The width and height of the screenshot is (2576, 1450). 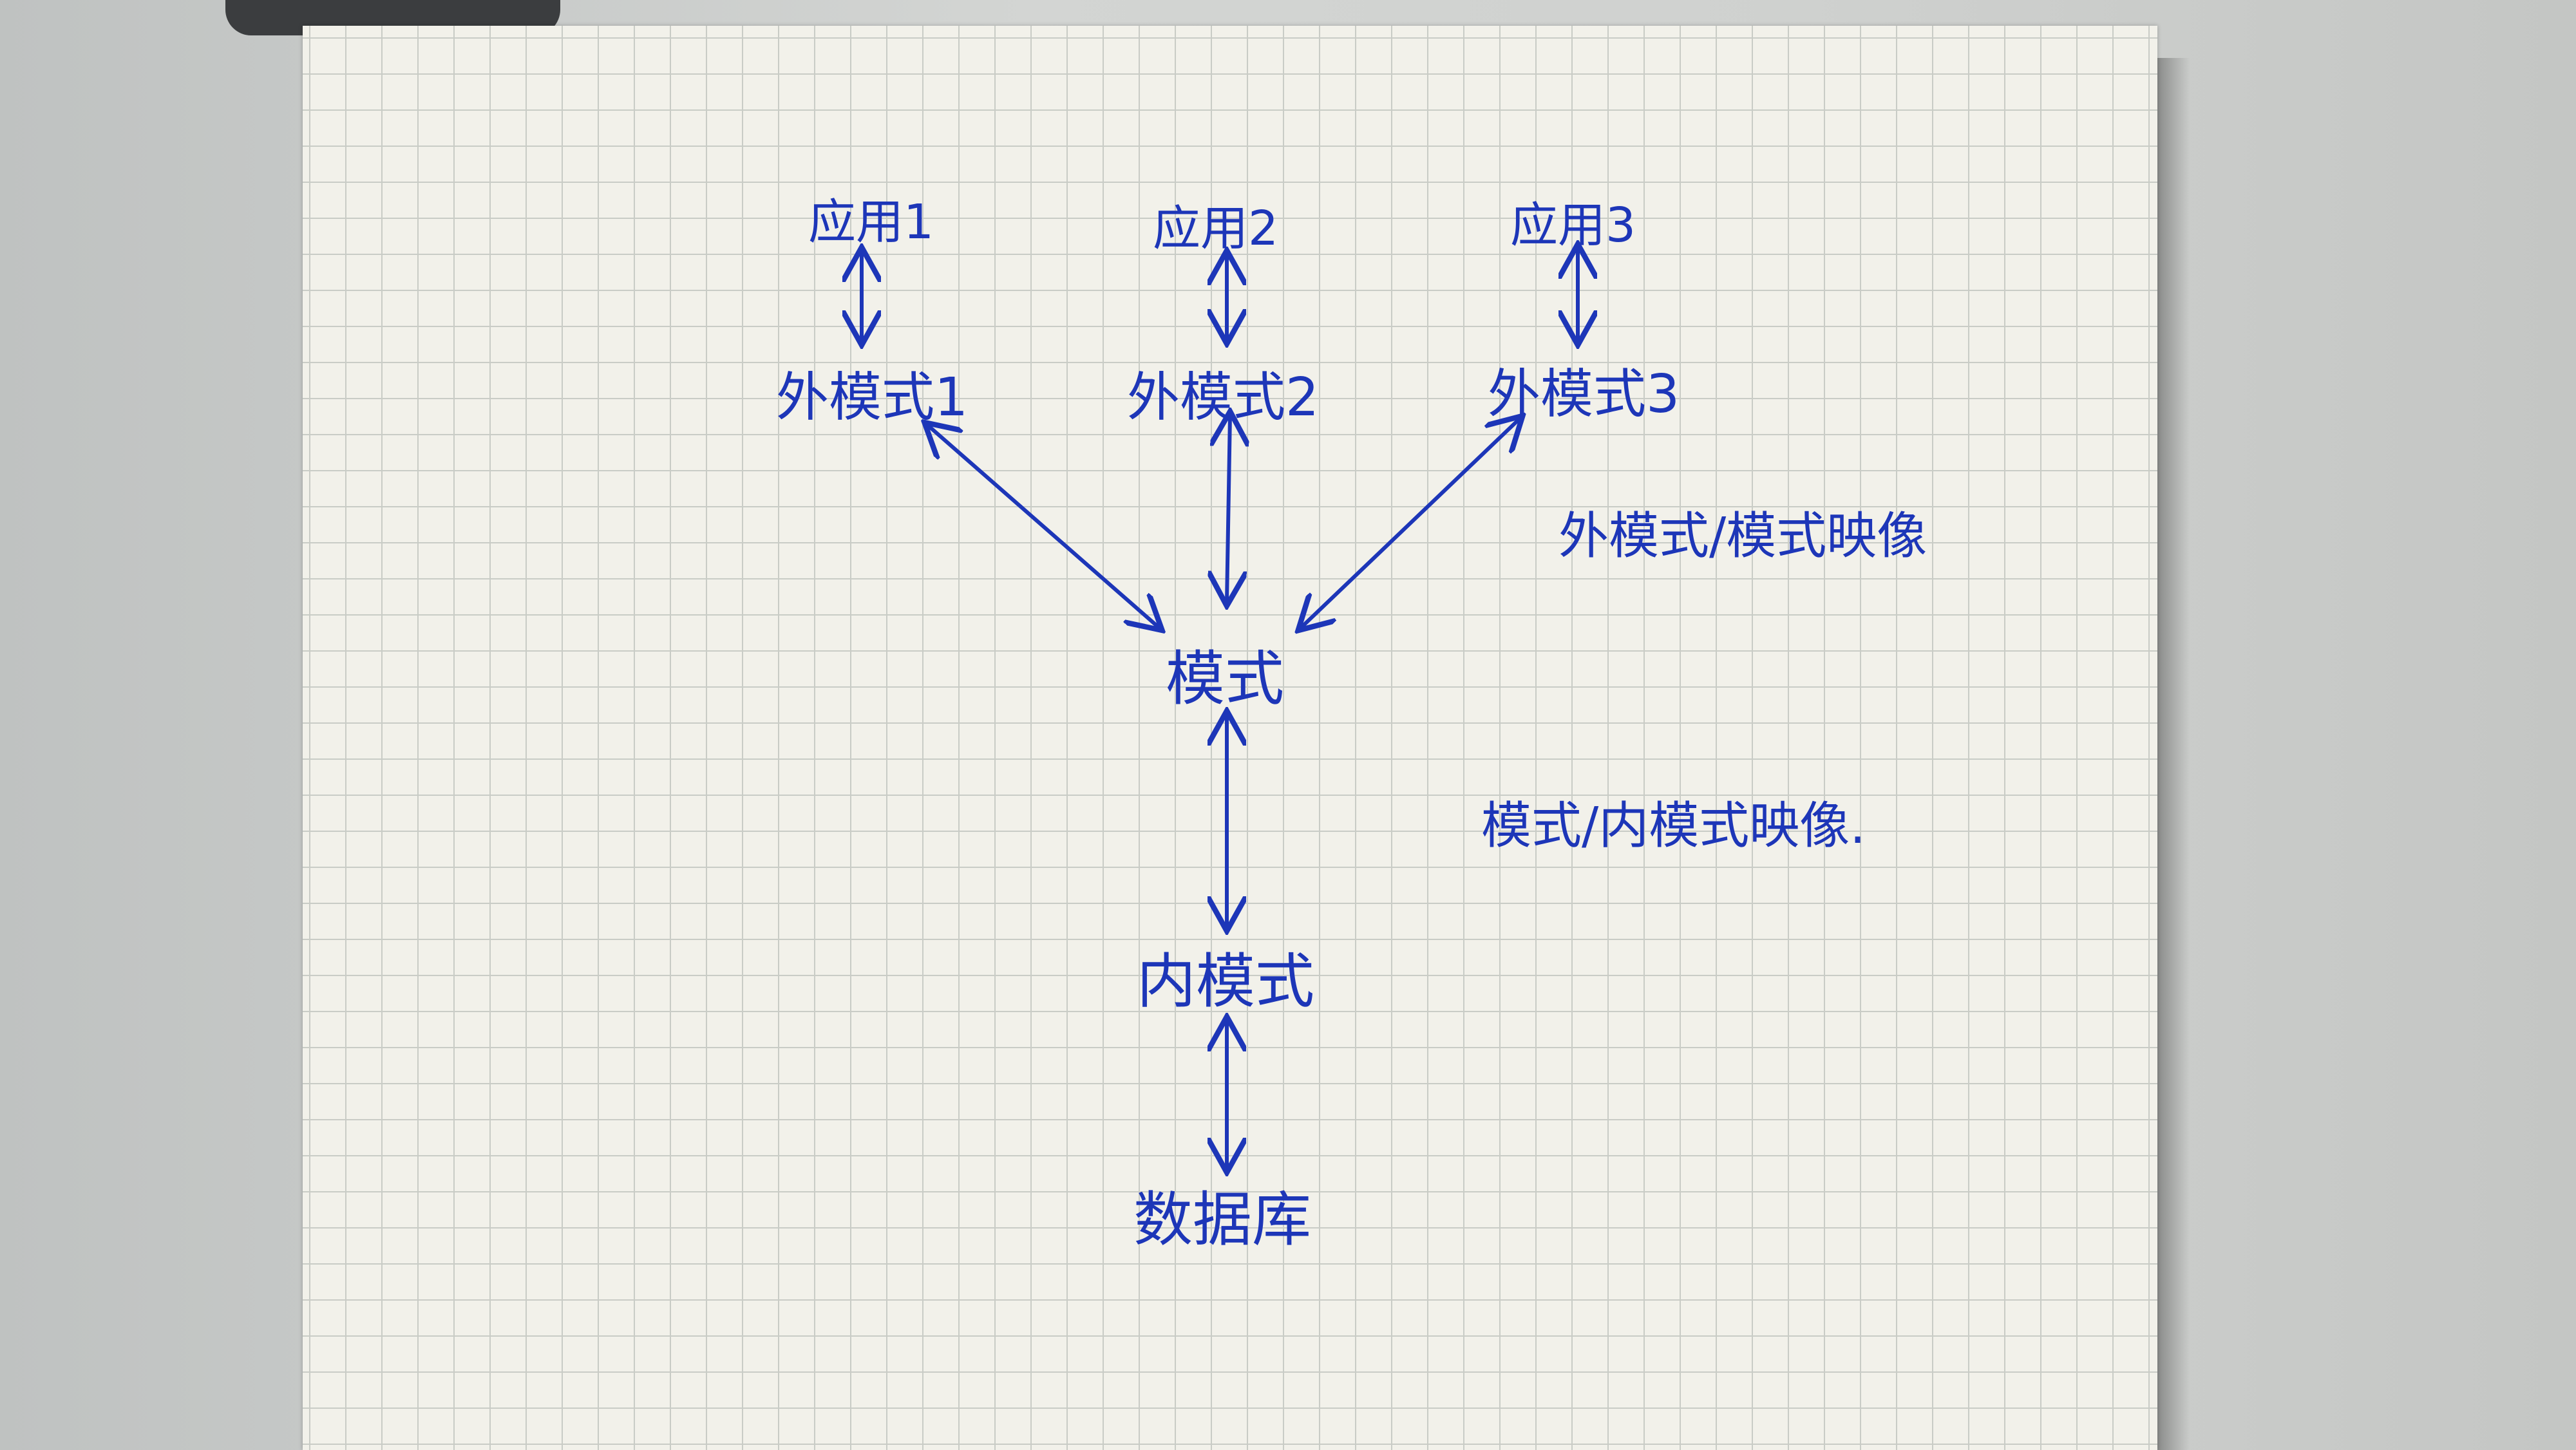 I want to click on arrow-ext2-schema, so click(x=1228, y=508).